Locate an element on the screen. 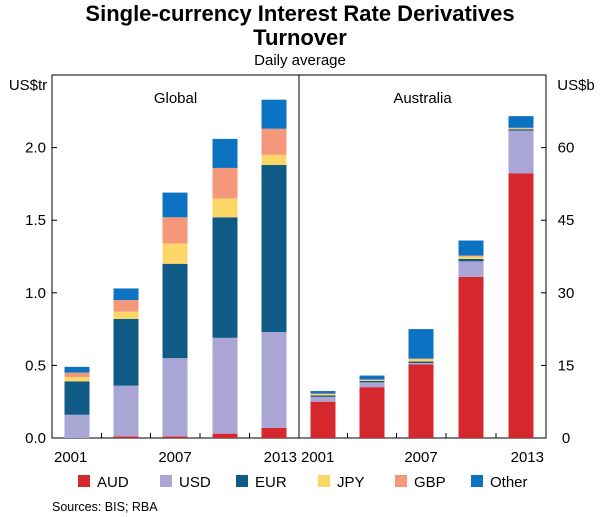 Image resolution: width=600 pixels, height=517 pixels. bar-global-2001-gbp is located at coordinates (77, 375).